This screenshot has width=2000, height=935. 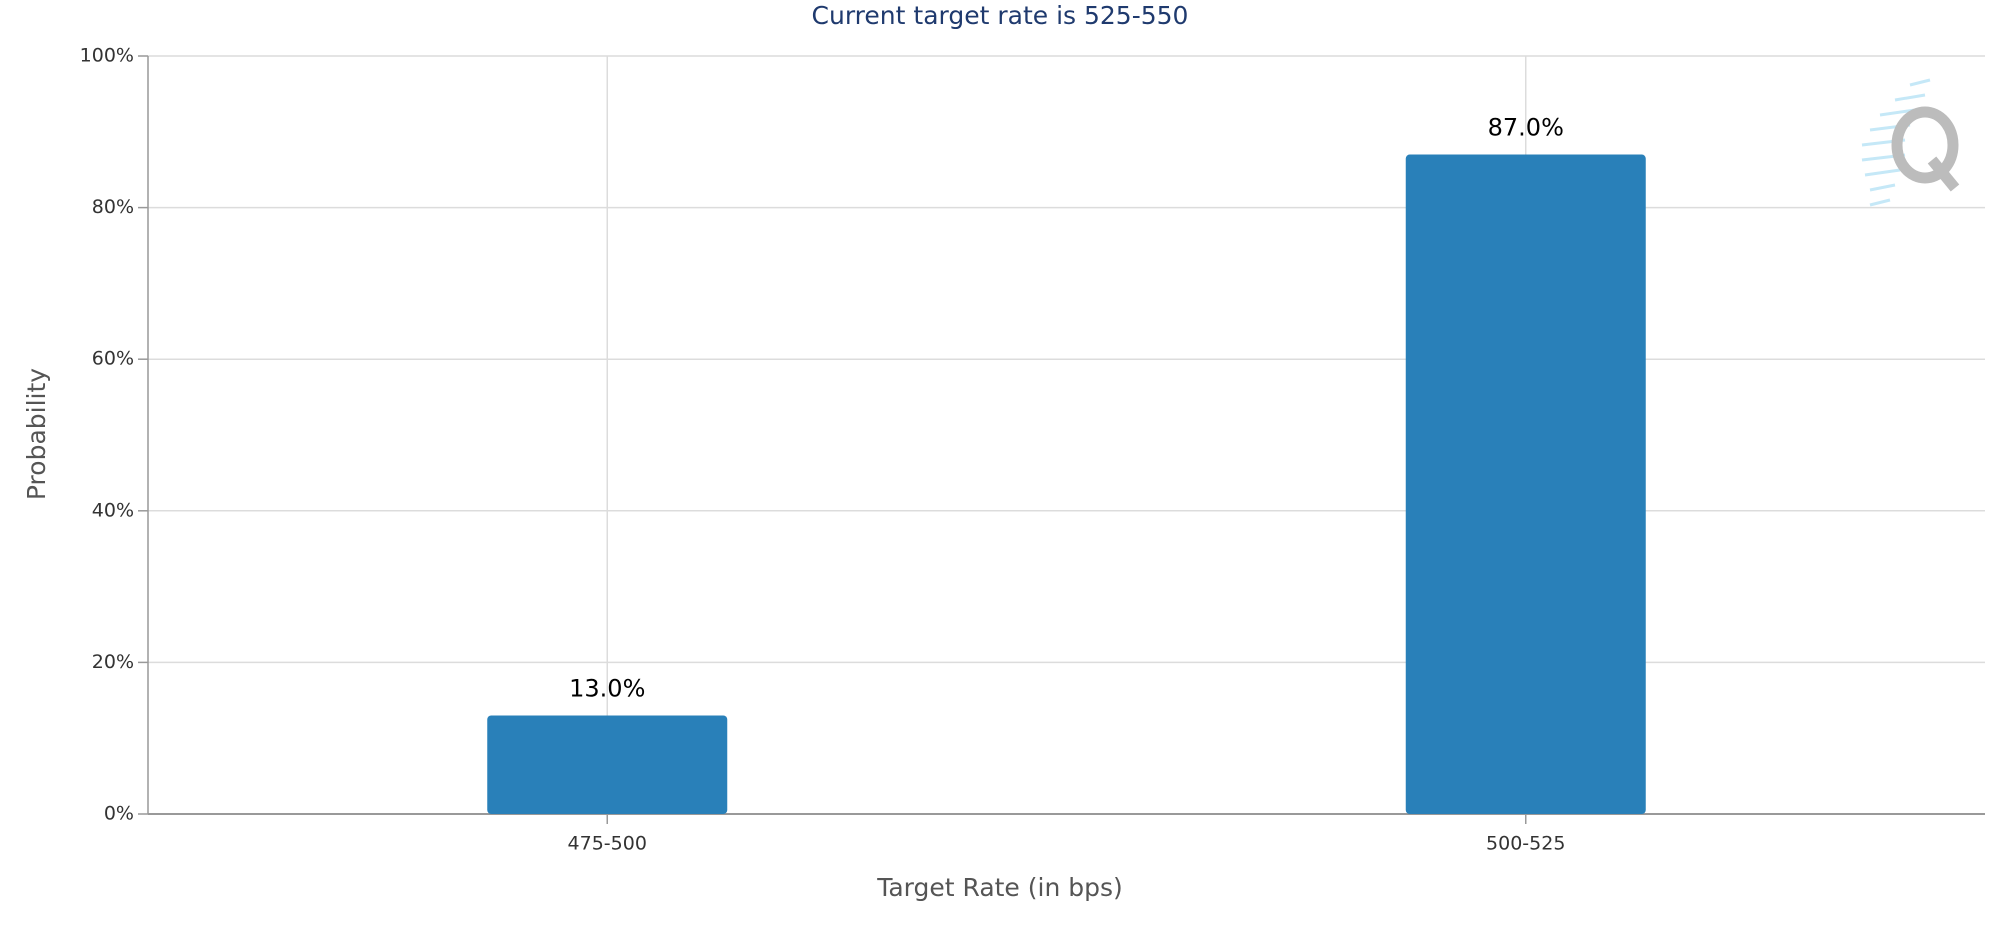 I want to click on y-tick-label: 80%, so click(x=113, y=207).